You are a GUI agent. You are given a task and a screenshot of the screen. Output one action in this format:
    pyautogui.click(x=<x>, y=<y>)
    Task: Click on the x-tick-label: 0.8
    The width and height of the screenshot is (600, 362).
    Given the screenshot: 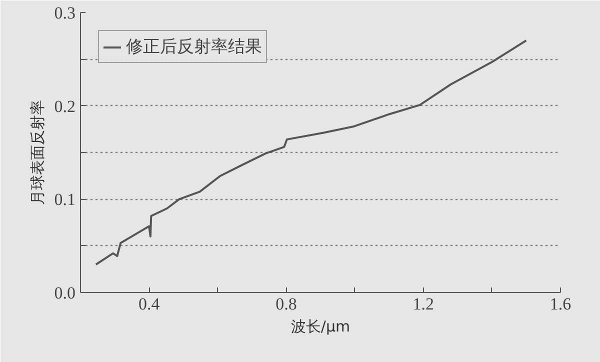 What is the action you would take?
    pyautogui.click(x=286, y=304)
    